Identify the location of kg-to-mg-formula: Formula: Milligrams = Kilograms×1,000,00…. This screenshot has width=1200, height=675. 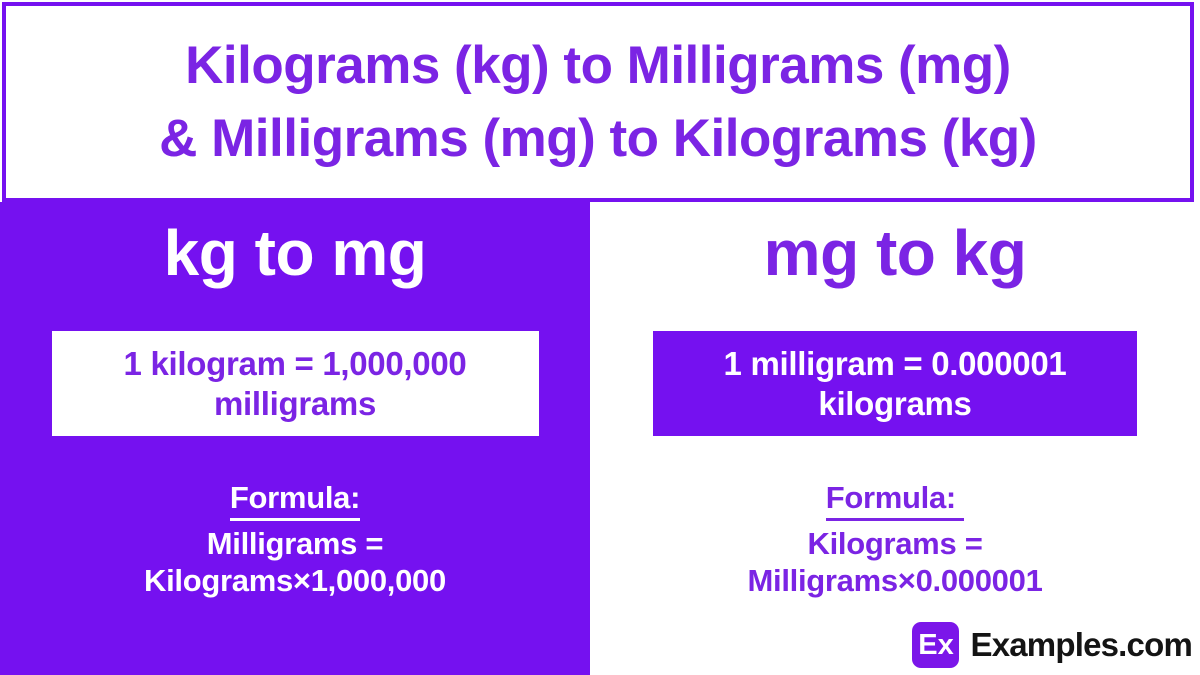
(295, 540).